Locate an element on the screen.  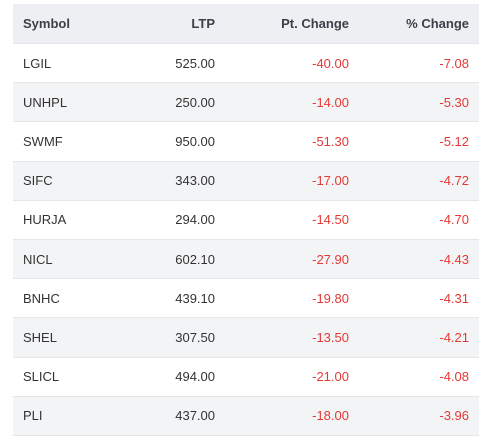
symbol-cell: SLICL is located at coordinates (41, 377).